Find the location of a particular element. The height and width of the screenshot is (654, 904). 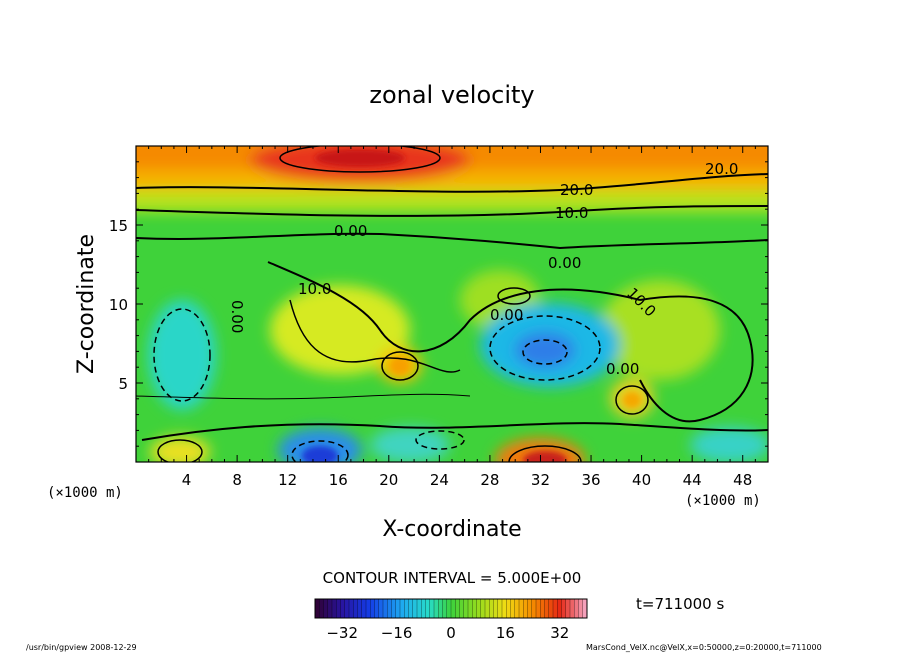

x-unit-left: (×1000 m) is located at coordinates (85, 493).